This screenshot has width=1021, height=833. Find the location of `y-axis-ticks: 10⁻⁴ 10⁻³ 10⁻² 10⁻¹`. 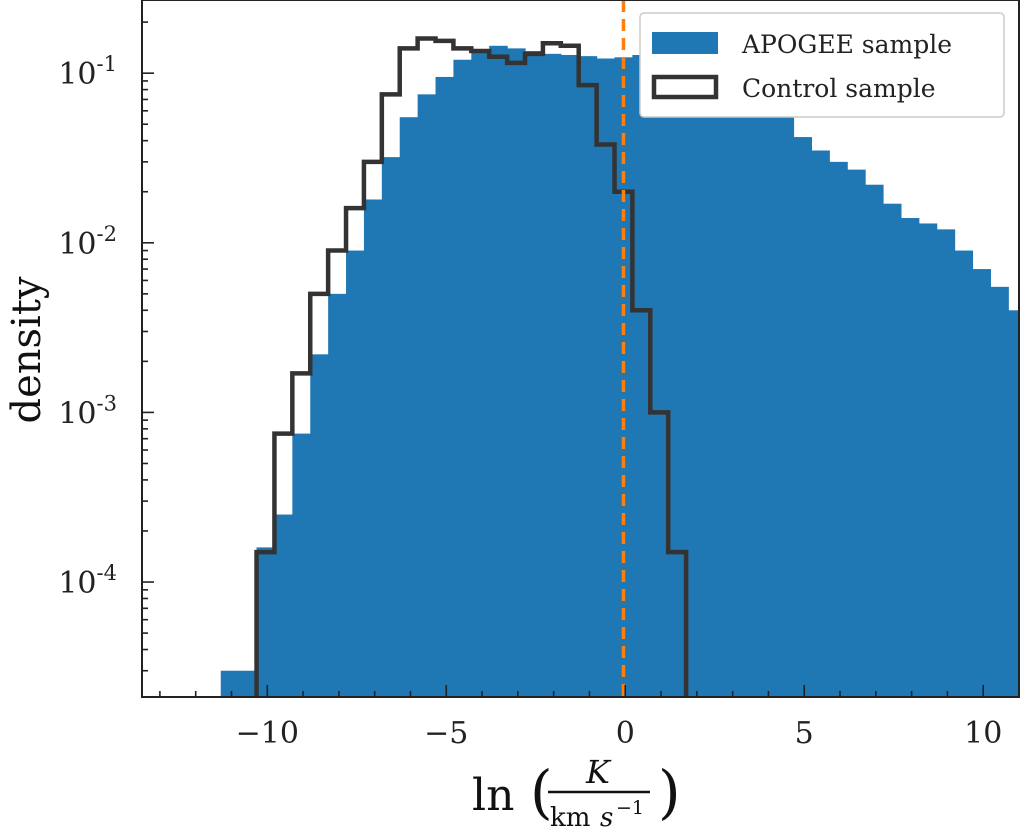

y-axis-ticks: 10⁻⁴ 10⁻³ 10⁻² 10⁻¹ is located at coordinates (106, 346).